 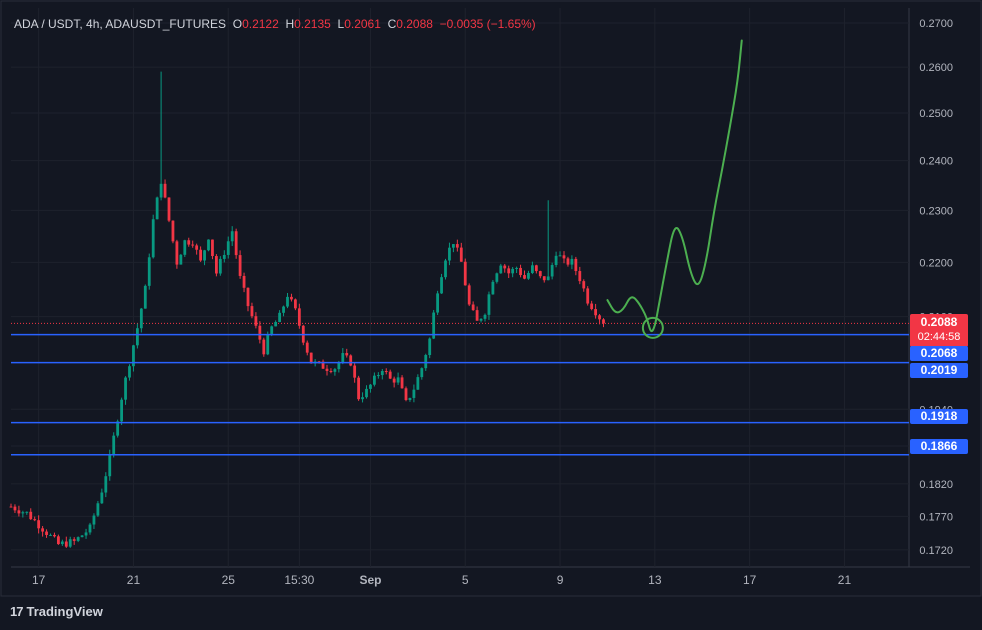 What do you see at coordinates (560, 580) in the screenshot?
I see `x-tick-label: 9` at bounding box center [560, 580].